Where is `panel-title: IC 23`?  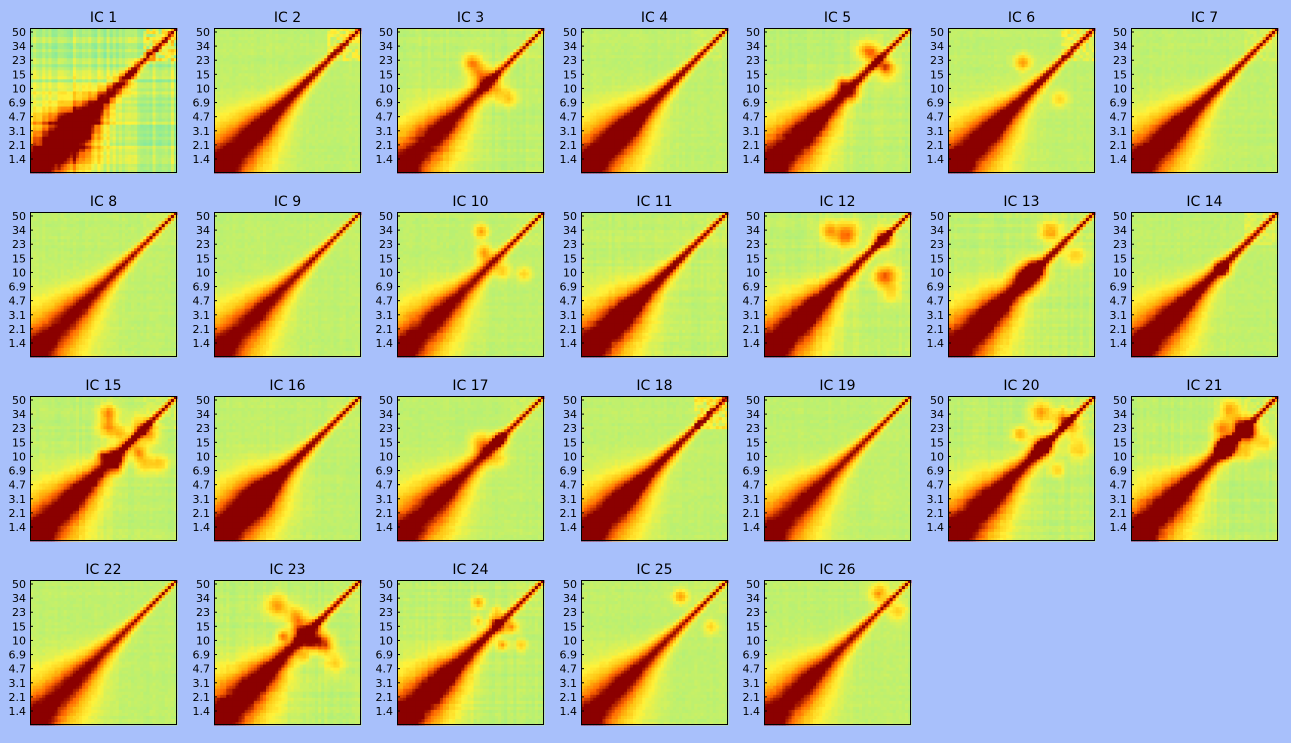
panel-title: IC 23 is located at coordinates (287, 570).